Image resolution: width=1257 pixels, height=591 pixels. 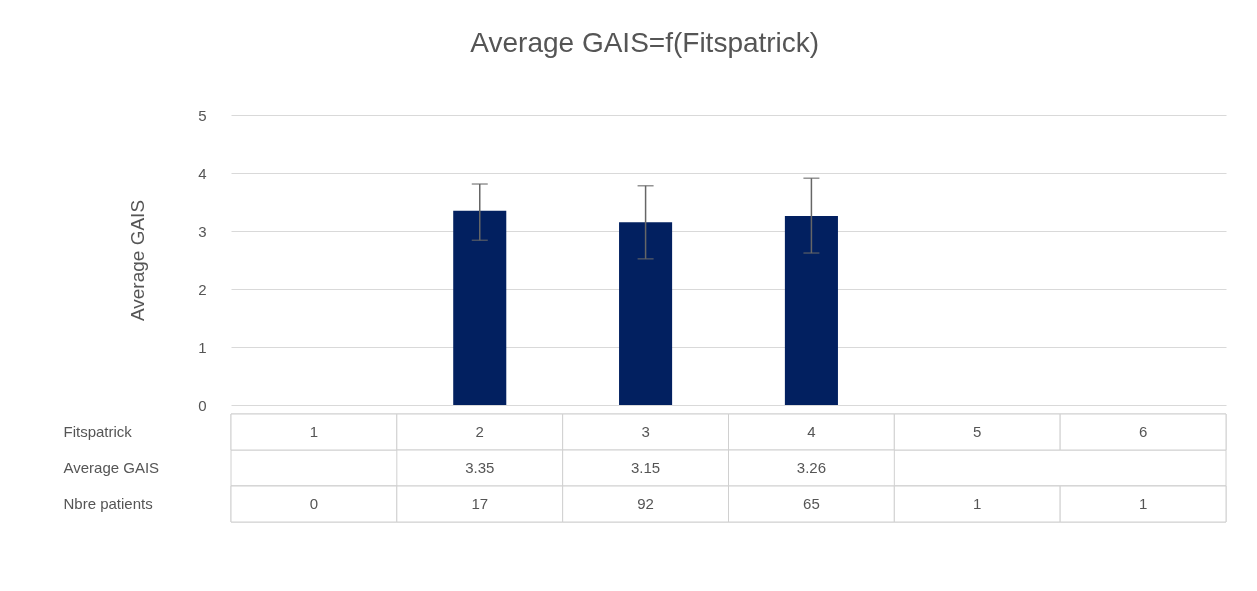 What do you see at coordinates (202, 115) in the screenshot?
I see `y-tick-label: 5` at bounding box center [202, 115].